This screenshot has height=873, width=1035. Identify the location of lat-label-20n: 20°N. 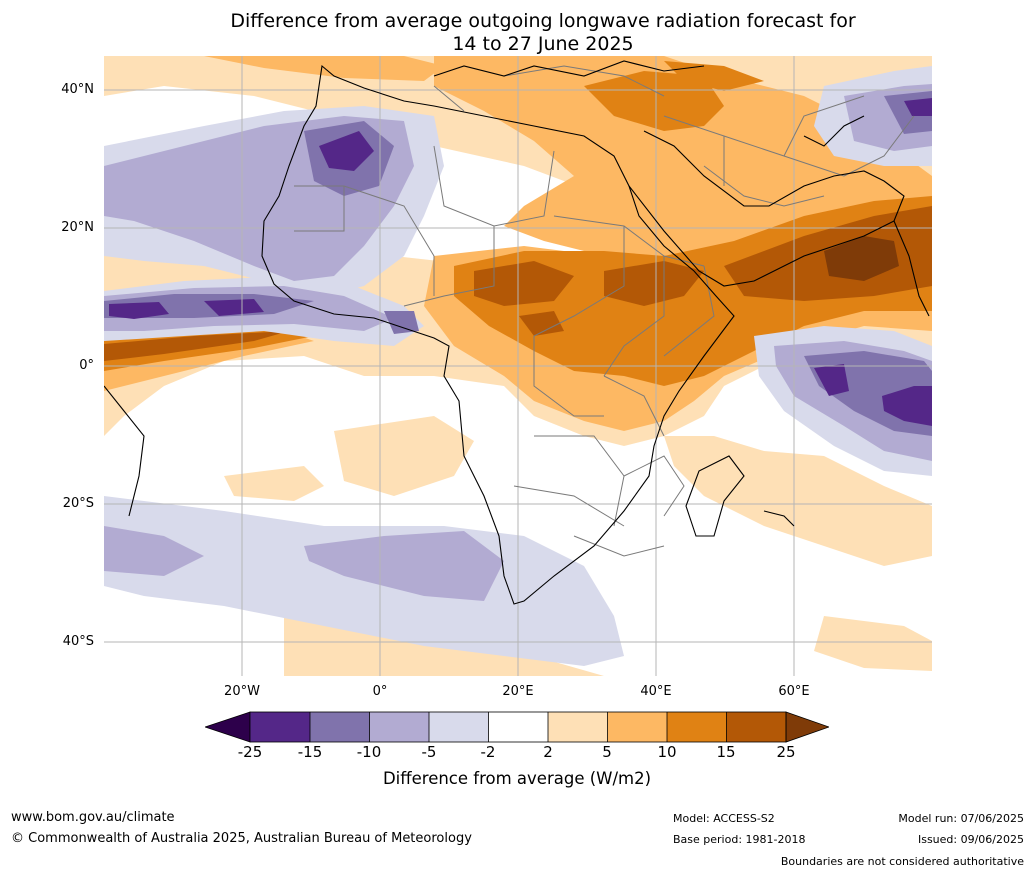
(77, 227).